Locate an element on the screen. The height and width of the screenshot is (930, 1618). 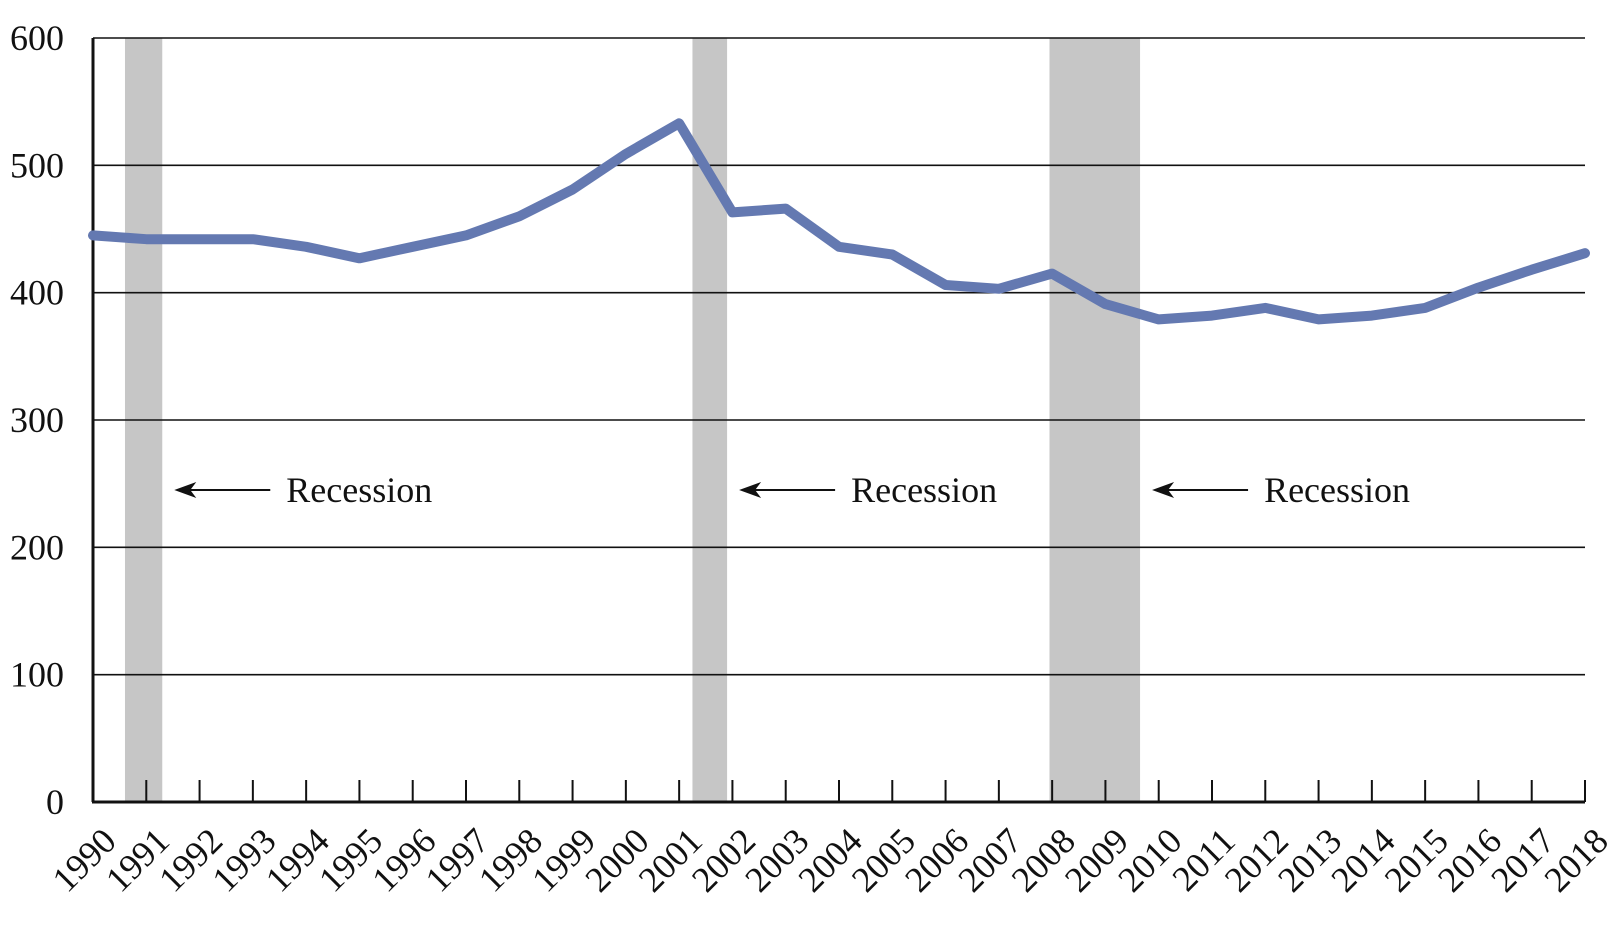
y-tick-label: 100 is located at coordinates (37, 675).